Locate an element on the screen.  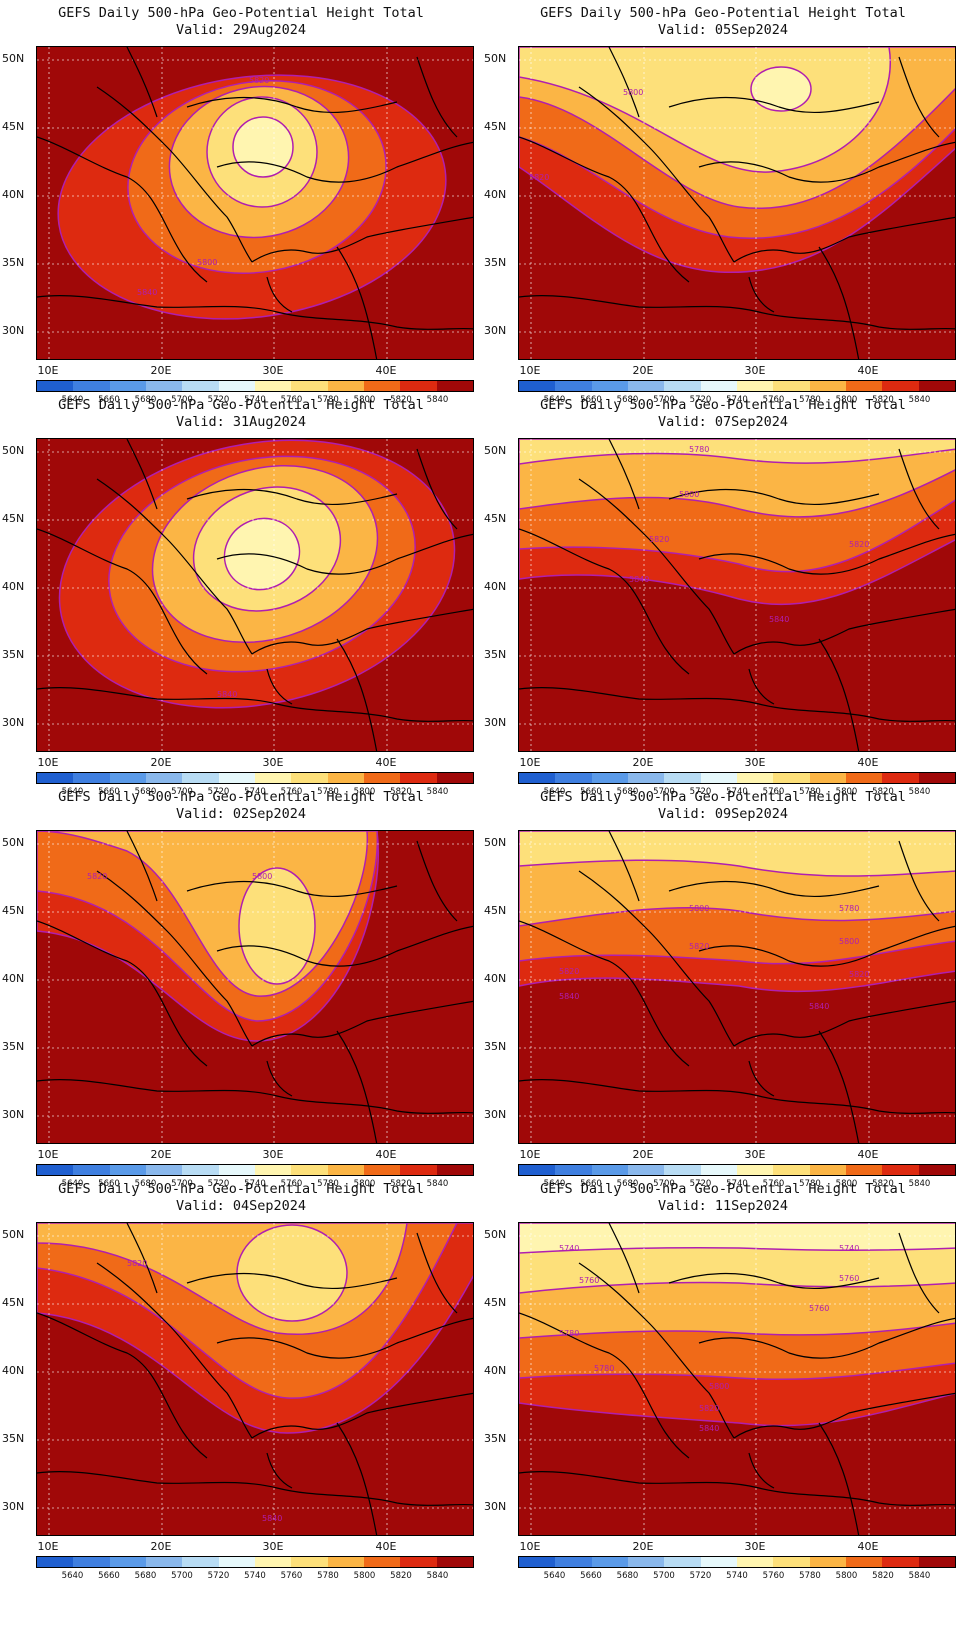
panel-valid-date: Valid: 31Aug2024 is located at coordinates (241, 422).